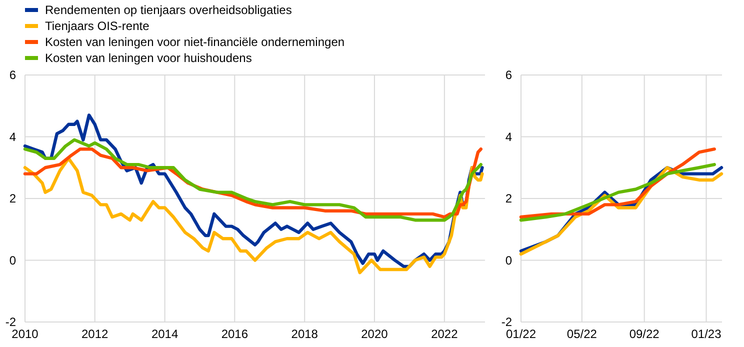 Image resolution: width=744 pixels, height=347 pixels. What do you see at coordinates (164, 334) in the screenshot?
I see `x-tick-label: 2014` at bounding box center [164, 334].